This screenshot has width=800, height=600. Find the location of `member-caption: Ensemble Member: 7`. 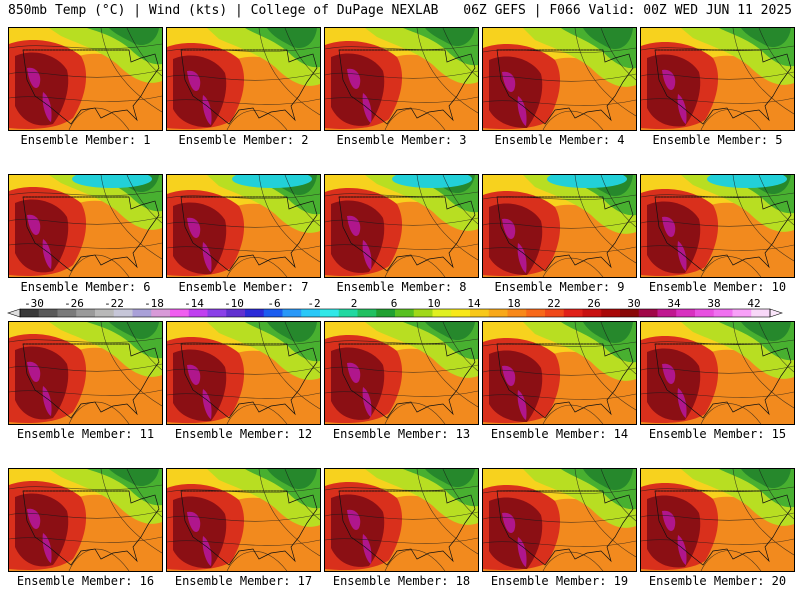

member-caption: Ensemble Member: 7 is located at coordinates (243, 287).